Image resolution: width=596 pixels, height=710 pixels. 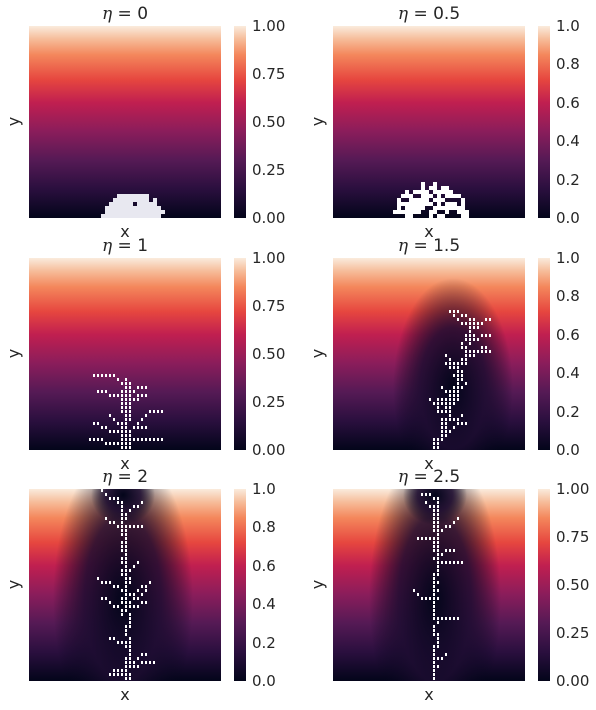 What do you see at coordinates (544, 122) in the screenshot?
I see `colorbar` at bounding box center [544, 122].